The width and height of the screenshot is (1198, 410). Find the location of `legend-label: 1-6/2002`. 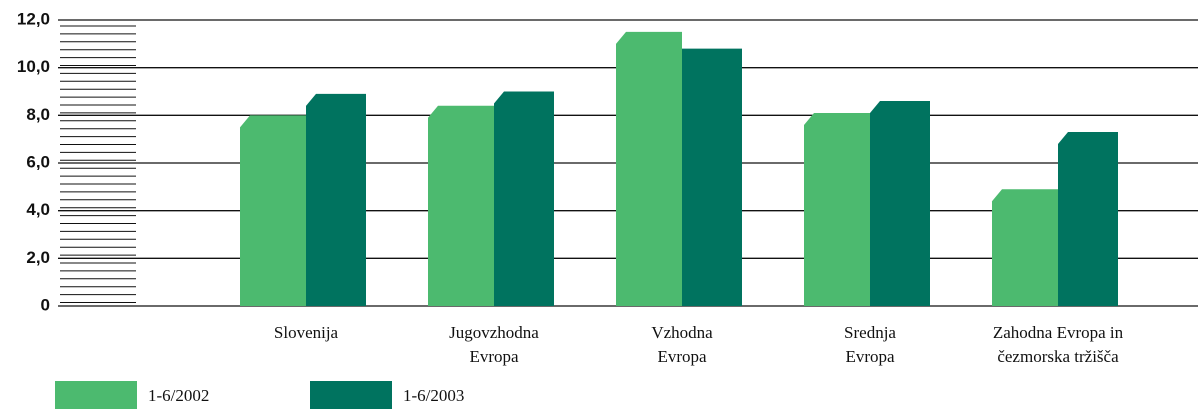

legend-label: 1-6/2002 is located at coordinates (178, 395).